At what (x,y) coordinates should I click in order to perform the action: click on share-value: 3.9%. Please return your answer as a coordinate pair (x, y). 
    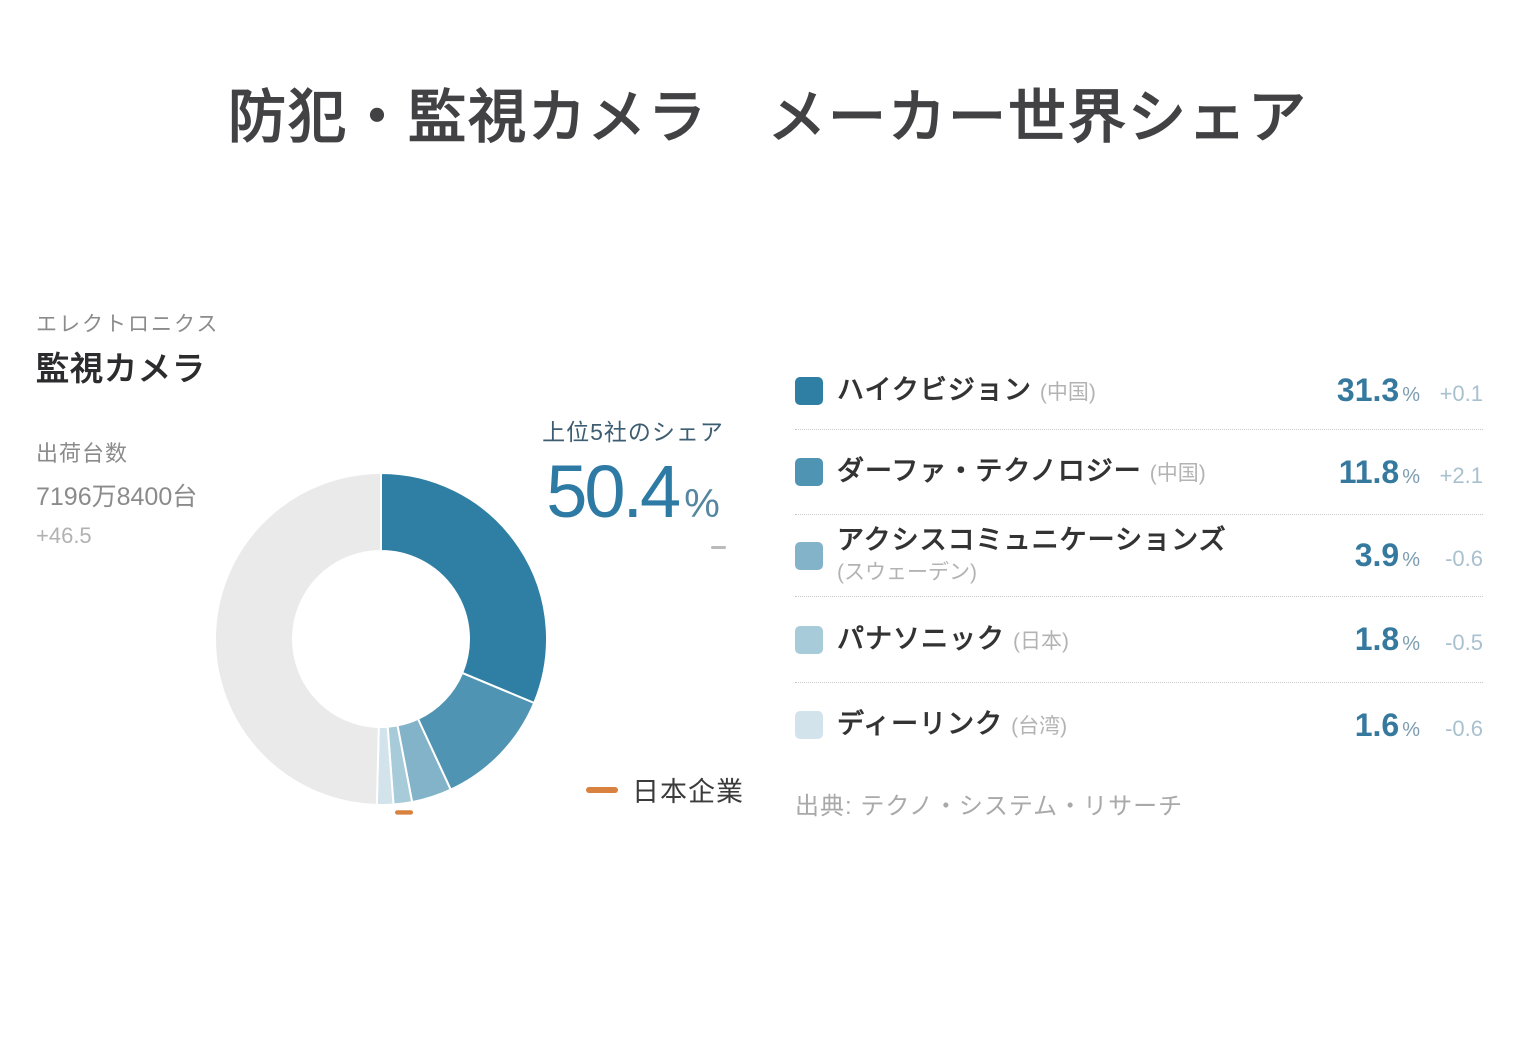
    Looking at the image, I should click on (1355, 555).